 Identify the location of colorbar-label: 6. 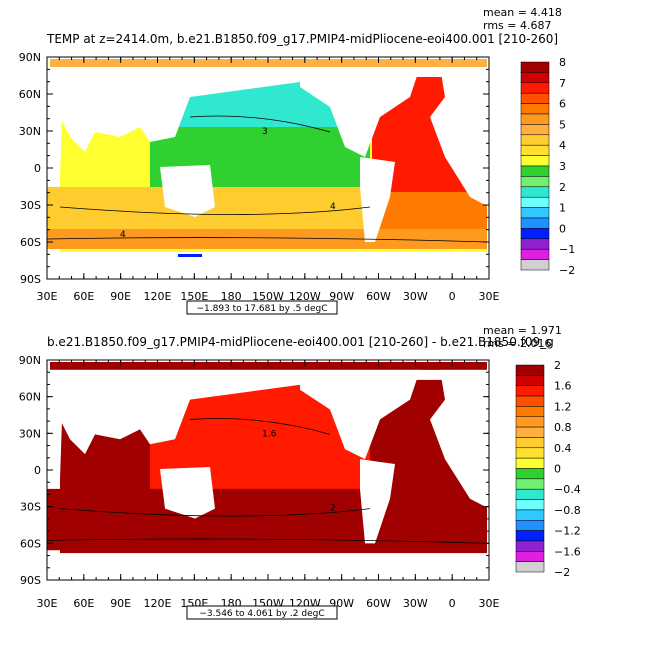
(562, 104).